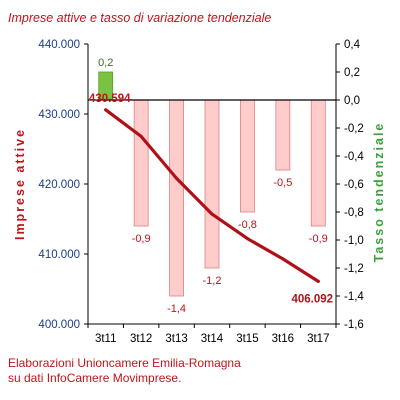 The image size is (400, 400). I want to click on right-tick-label: -0,4, so click(354, 157).